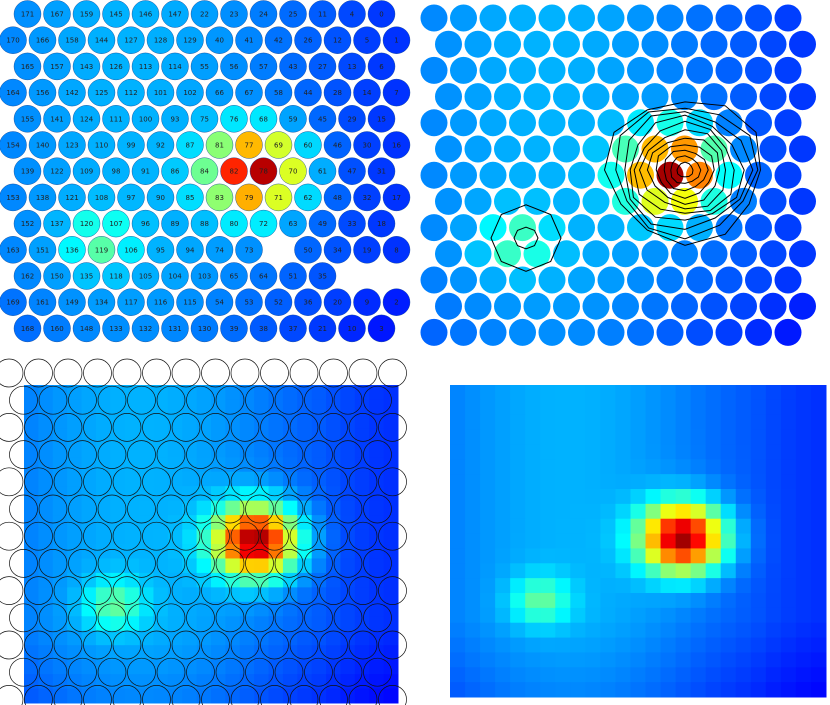  What do you see at coordinates (396, 40) in the screenshot?
I see `electrode-1: 1` at bounding box center [396, 40].